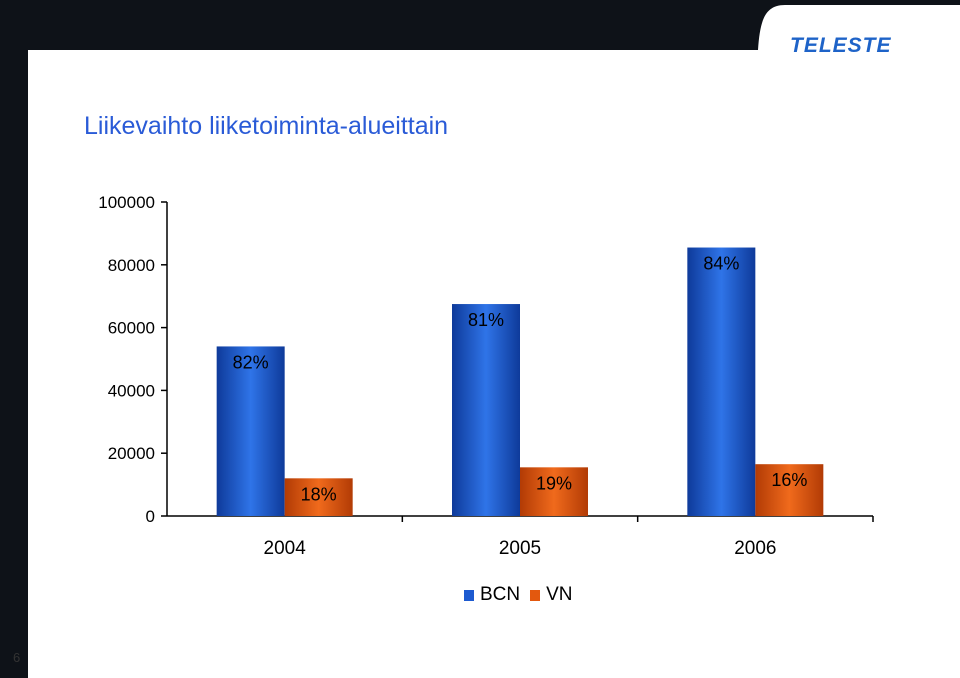 This screenshot has height=678, width=960. I want to click on top-header-band, so click(480, 25).